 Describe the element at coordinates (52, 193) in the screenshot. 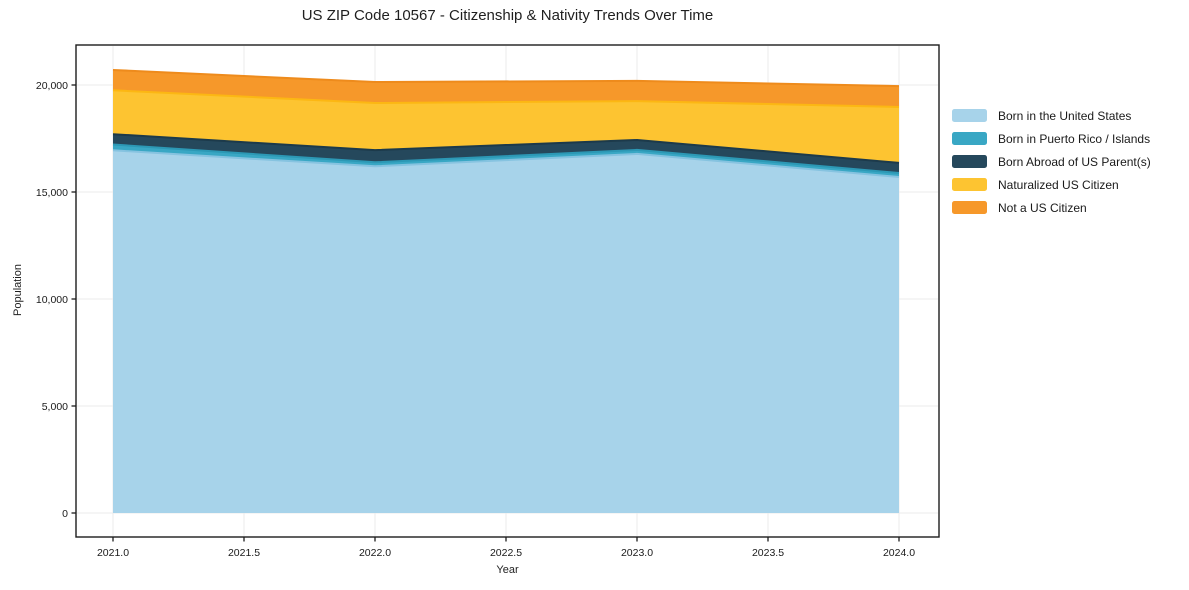

I see `y-tick-label: 15,000` at that location.